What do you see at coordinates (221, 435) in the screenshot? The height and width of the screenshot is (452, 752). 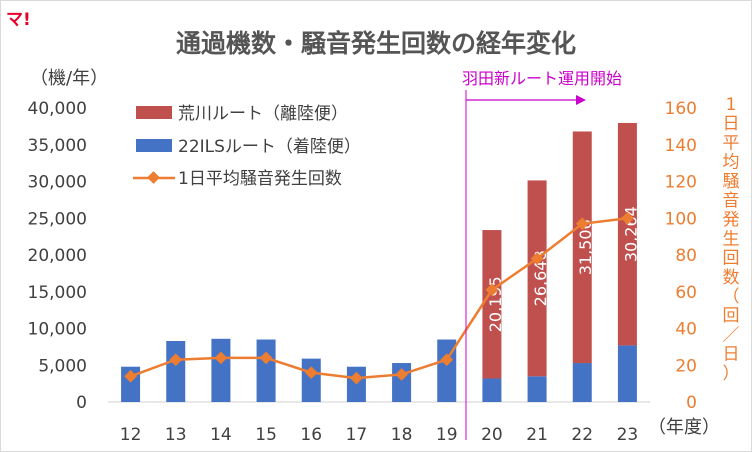 I see `x-tick-label: 14` at bounding box center [221, 435].